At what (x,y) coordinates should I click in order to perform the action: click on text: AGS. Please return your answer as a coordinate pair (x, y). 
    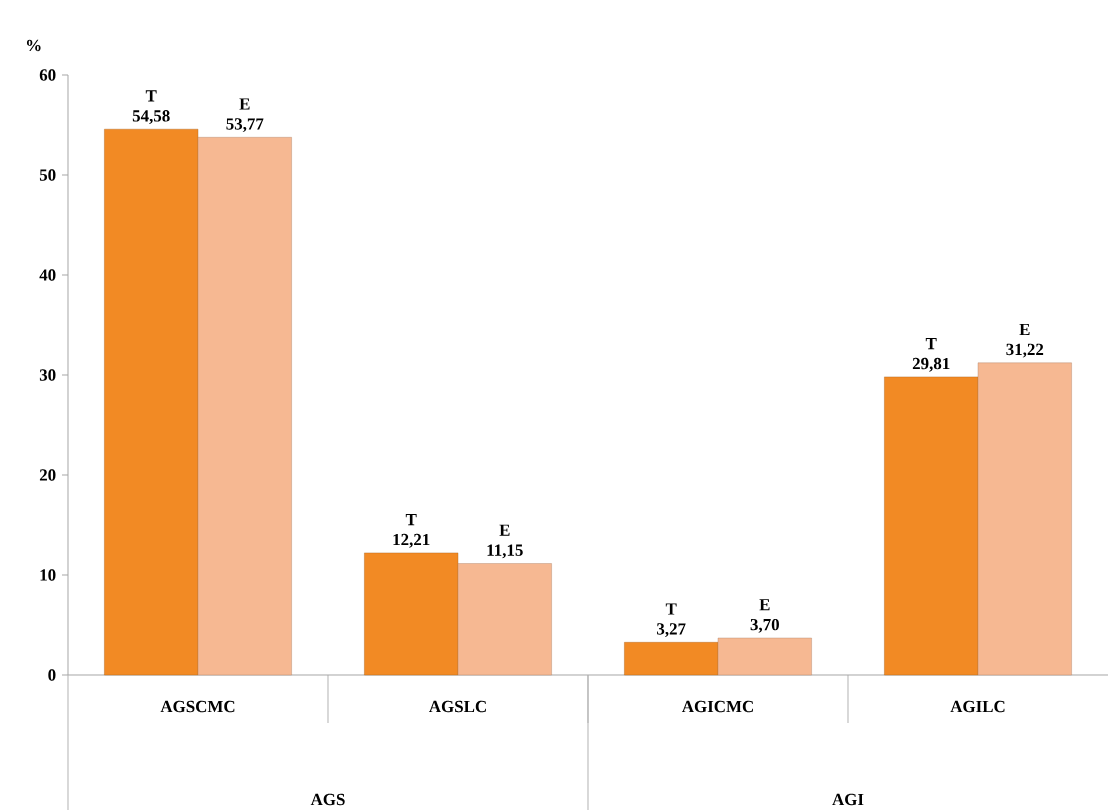
    Looking at the image, I should click on (327, 799).